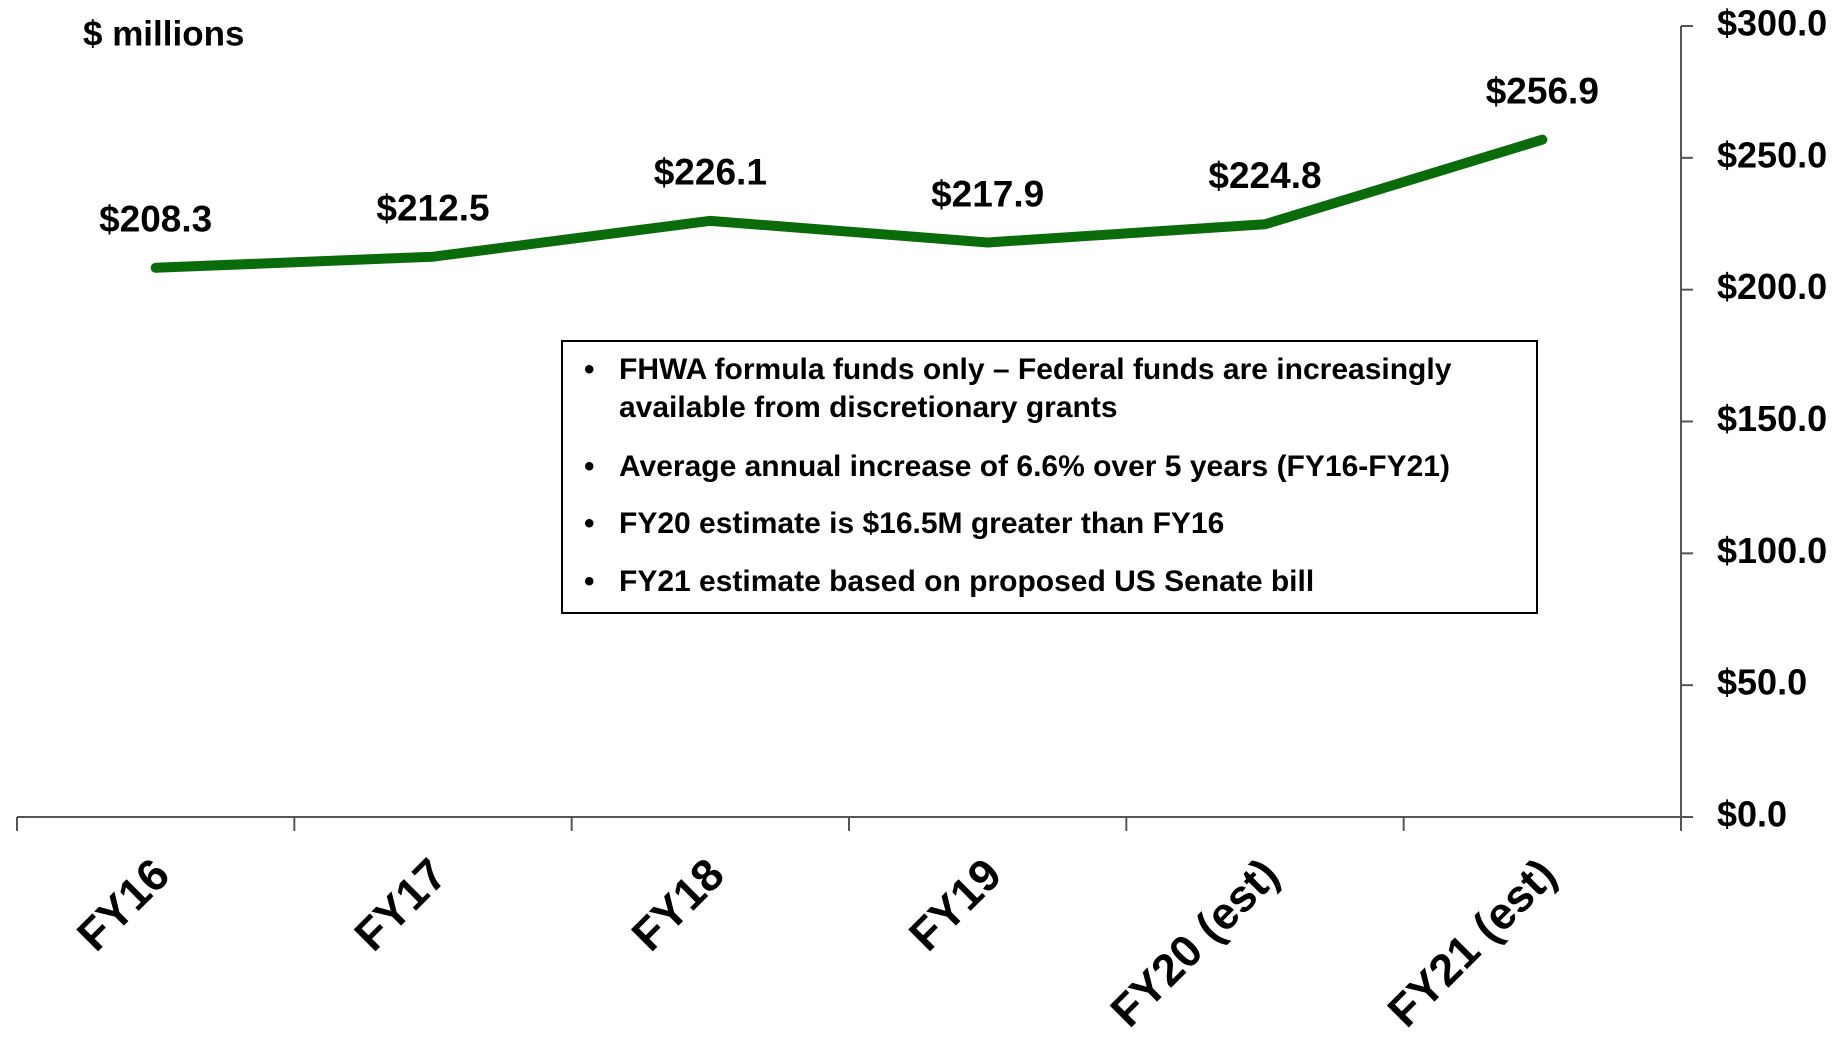  Describe the element at coordinates (1772, 550) in the screenshot. I see `y-tick-label: $100.0` at that location.